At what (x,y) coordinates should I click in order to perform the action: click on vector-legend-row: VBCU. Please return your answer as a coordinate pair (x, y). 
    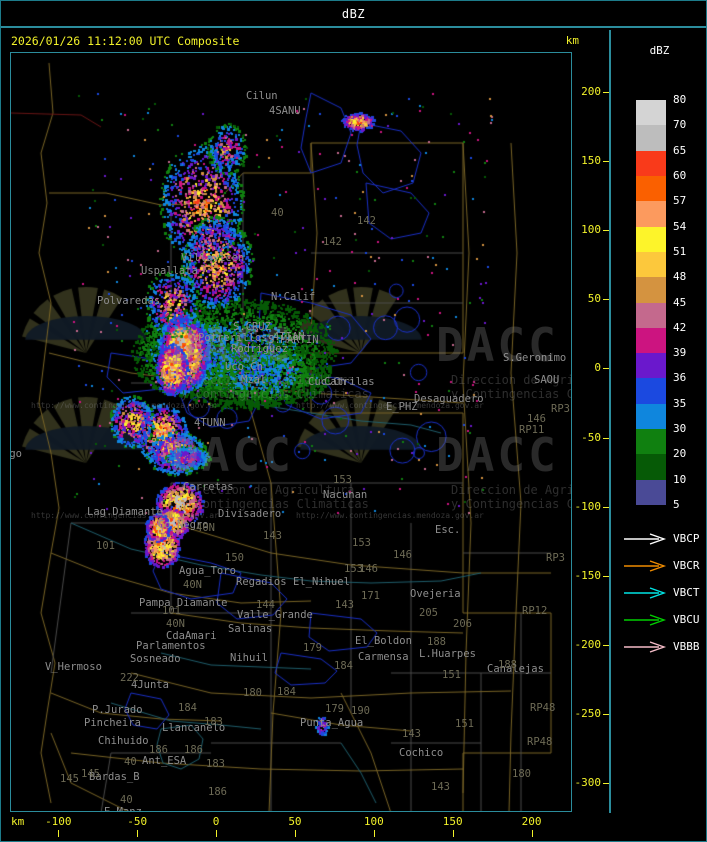
    Looking at the image, I should click on (665, 619).